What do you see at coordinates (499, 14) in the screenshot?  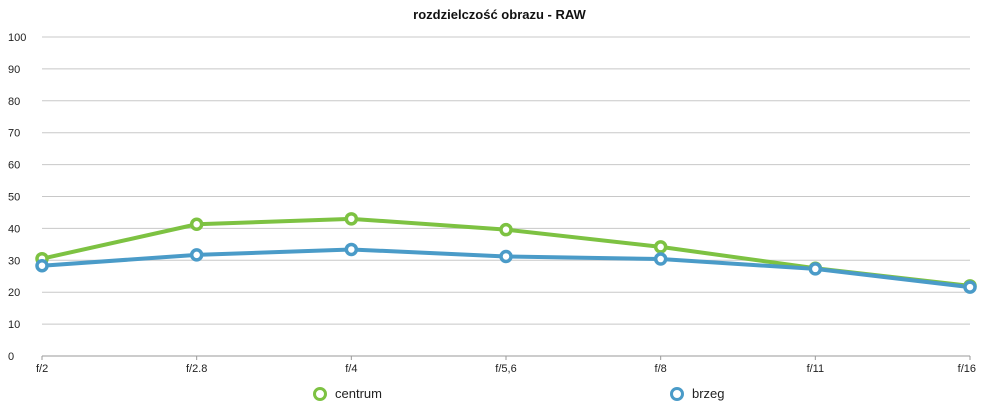 I see `chart-title: rozdzielczość obrazu - RAW` at bounding box center [499, 14].